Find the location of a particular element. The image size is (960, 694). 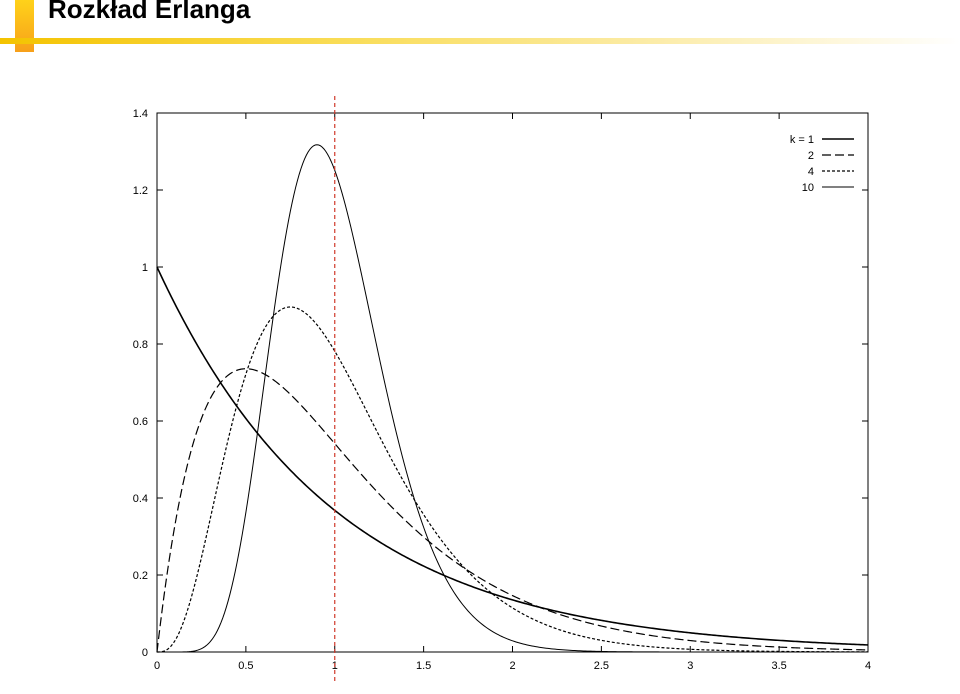

y-tick-label: 0 is located at coordinates (145, 653).